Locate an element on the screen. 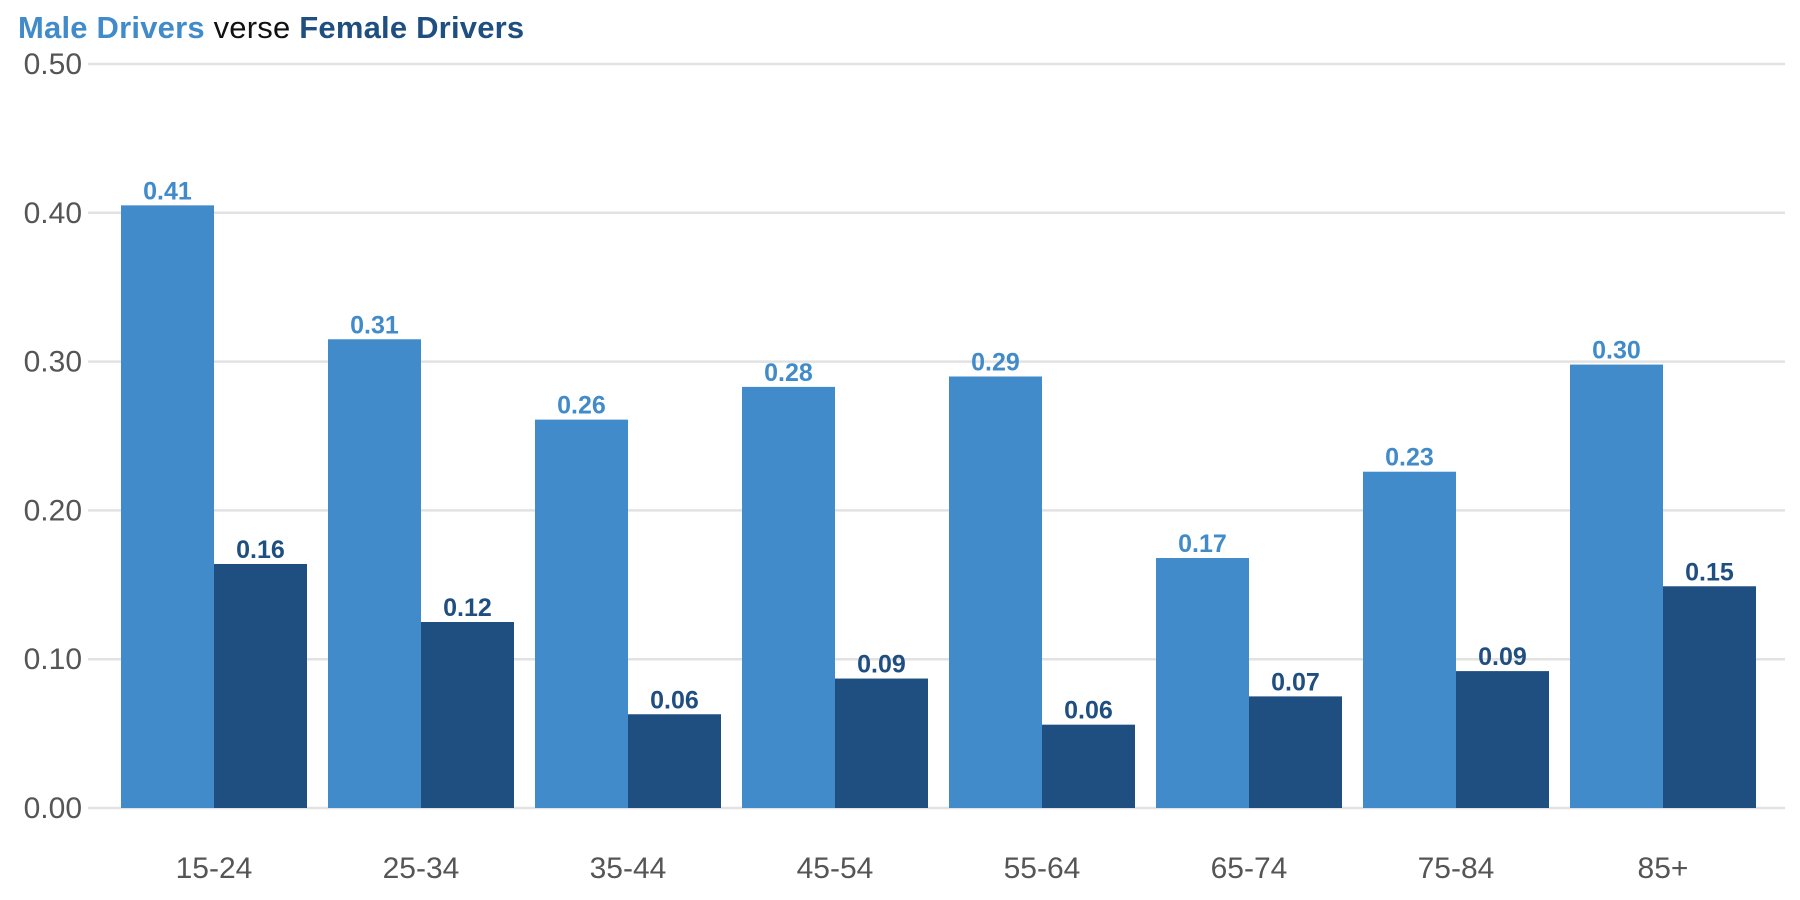  x-tick-label: 25-34 is located at coordinates (421, 868).